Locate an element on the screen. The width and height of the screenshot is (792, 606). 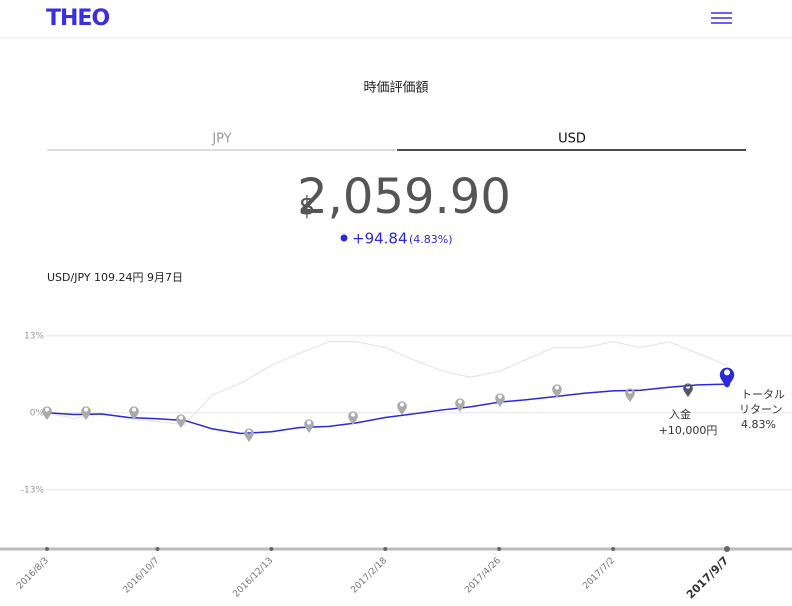
x-tick-label: 2017/7/2 is located at coordinates (599, 574).